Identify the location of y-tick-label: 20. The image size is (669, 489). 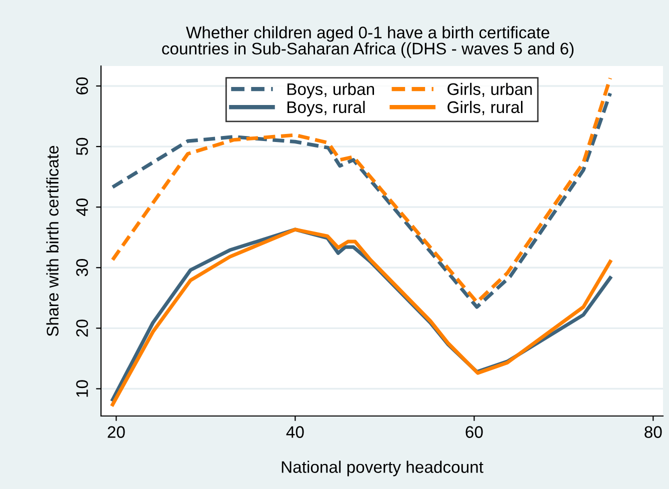
(82, 328).